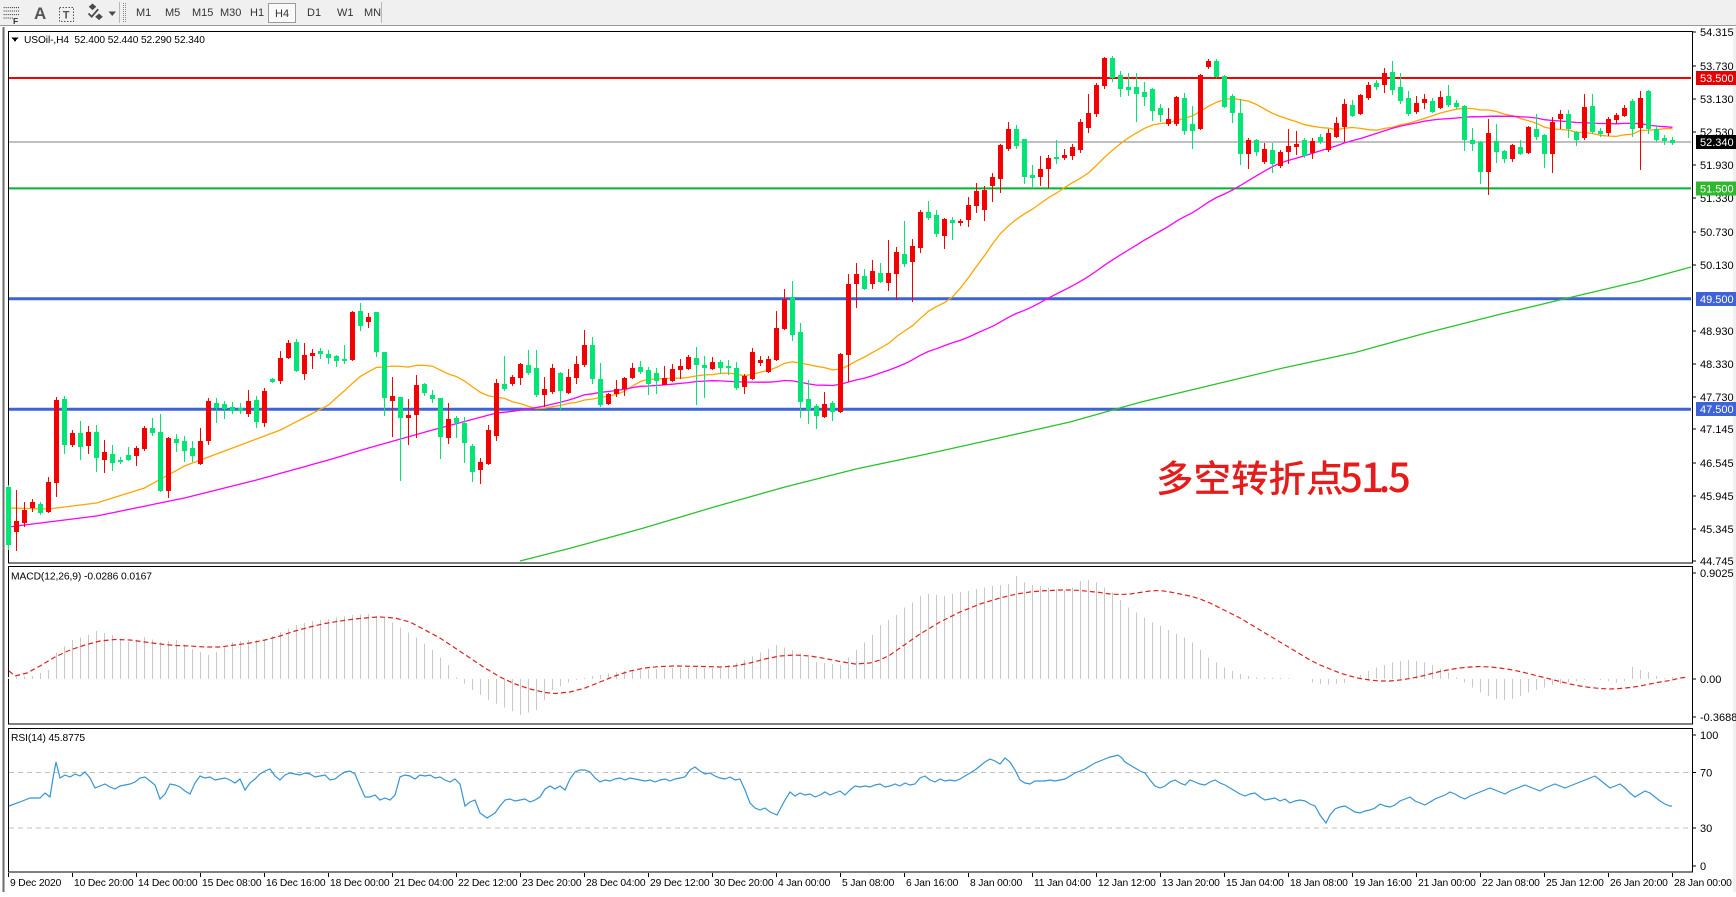 The image size is (1736, 897). I want to click on svg-text: 5 Jan 08:00, so click(868, 883).